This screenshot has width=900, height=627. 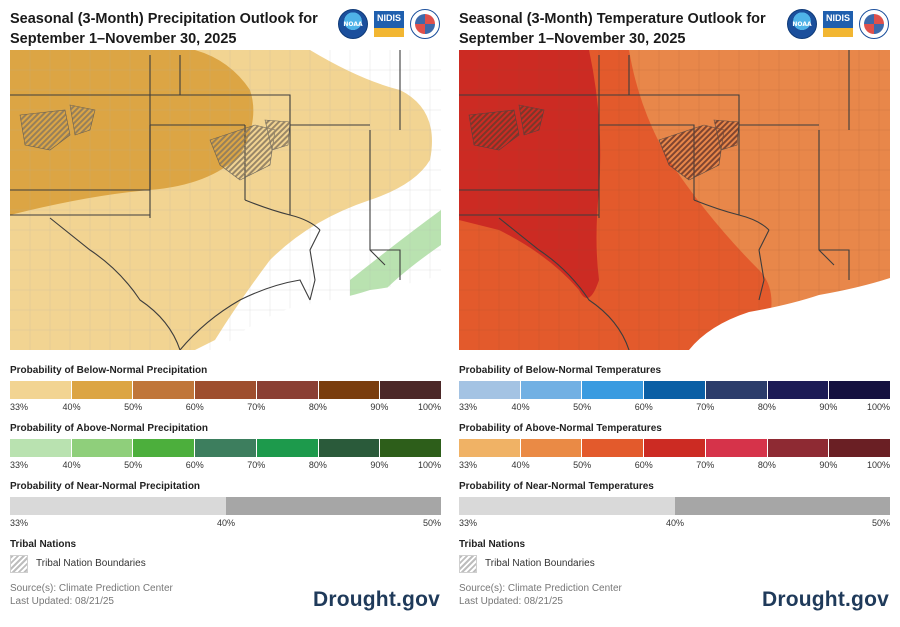 What do you see at coordinates (43, 544) in the screenshot?
I see `precip-tribal-title: Tribal Nations` at bounding box center [43, 544].